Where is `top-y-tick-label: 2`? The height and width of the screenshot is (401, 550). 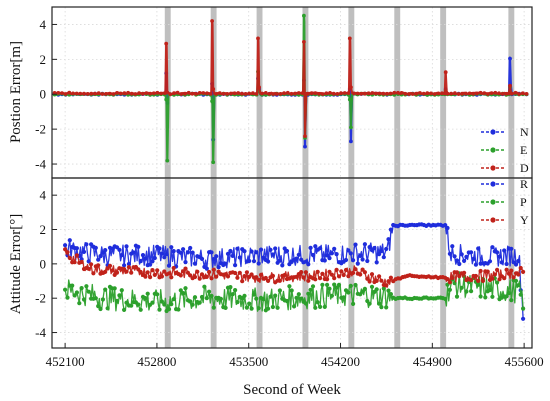 top-y-tick-label: 2 is located at coordinates (43, 59).